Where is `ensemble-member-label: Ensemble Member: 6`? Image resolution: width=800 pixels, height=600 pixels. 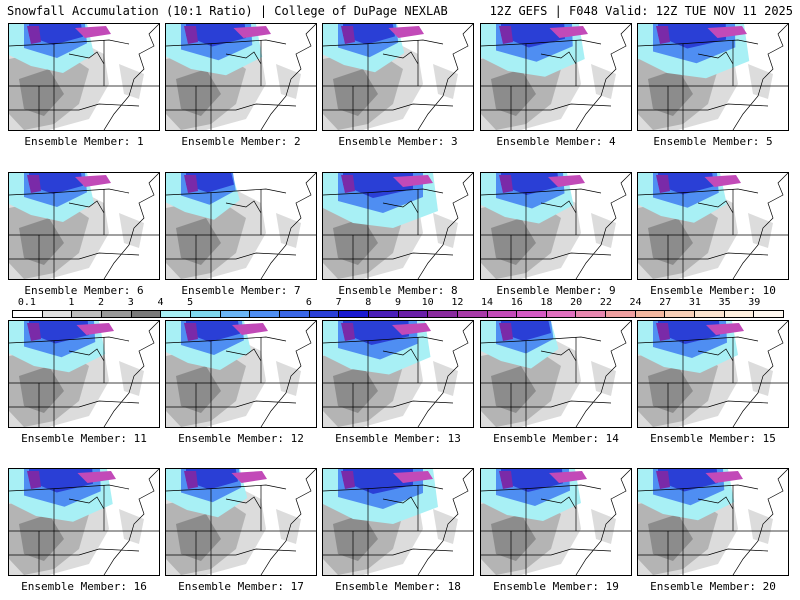
ensemble-member-label: Ensemble Member: 6 is located at coordinates (84, 290).